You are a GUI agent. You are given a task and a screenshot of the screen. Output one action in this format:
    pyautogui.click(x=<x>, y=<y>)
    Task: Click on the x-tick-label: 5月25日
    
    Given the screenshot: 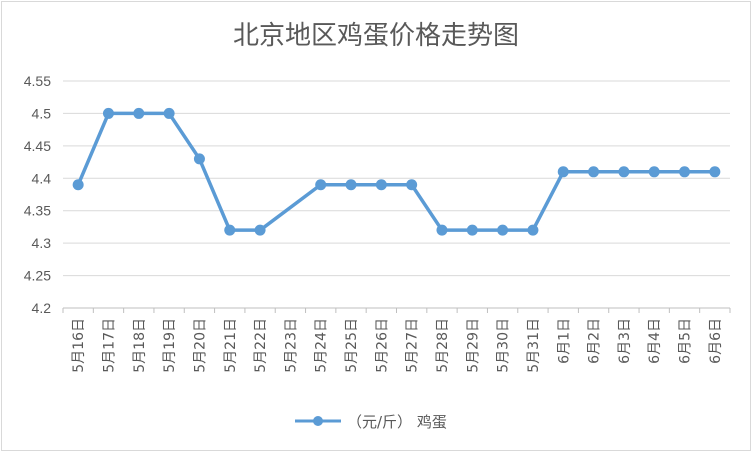 What is the action you would take?
    pyautogui.click(x=352, y=345)
    